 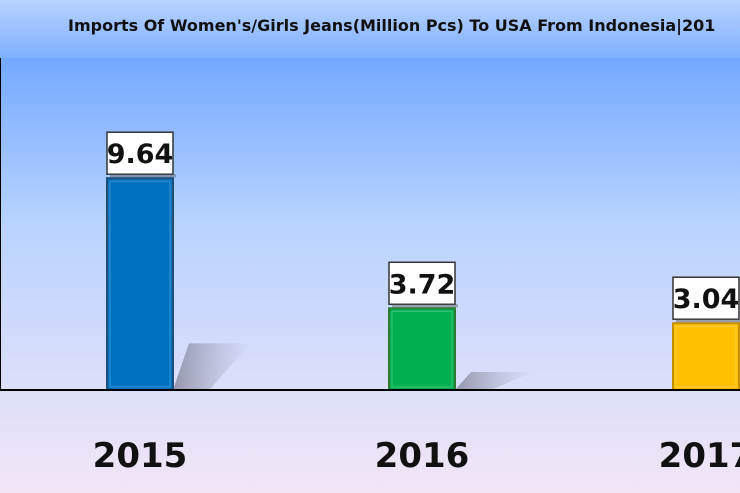 I want to click on x-tick-2015: 2015, so click(x=140, y=456).